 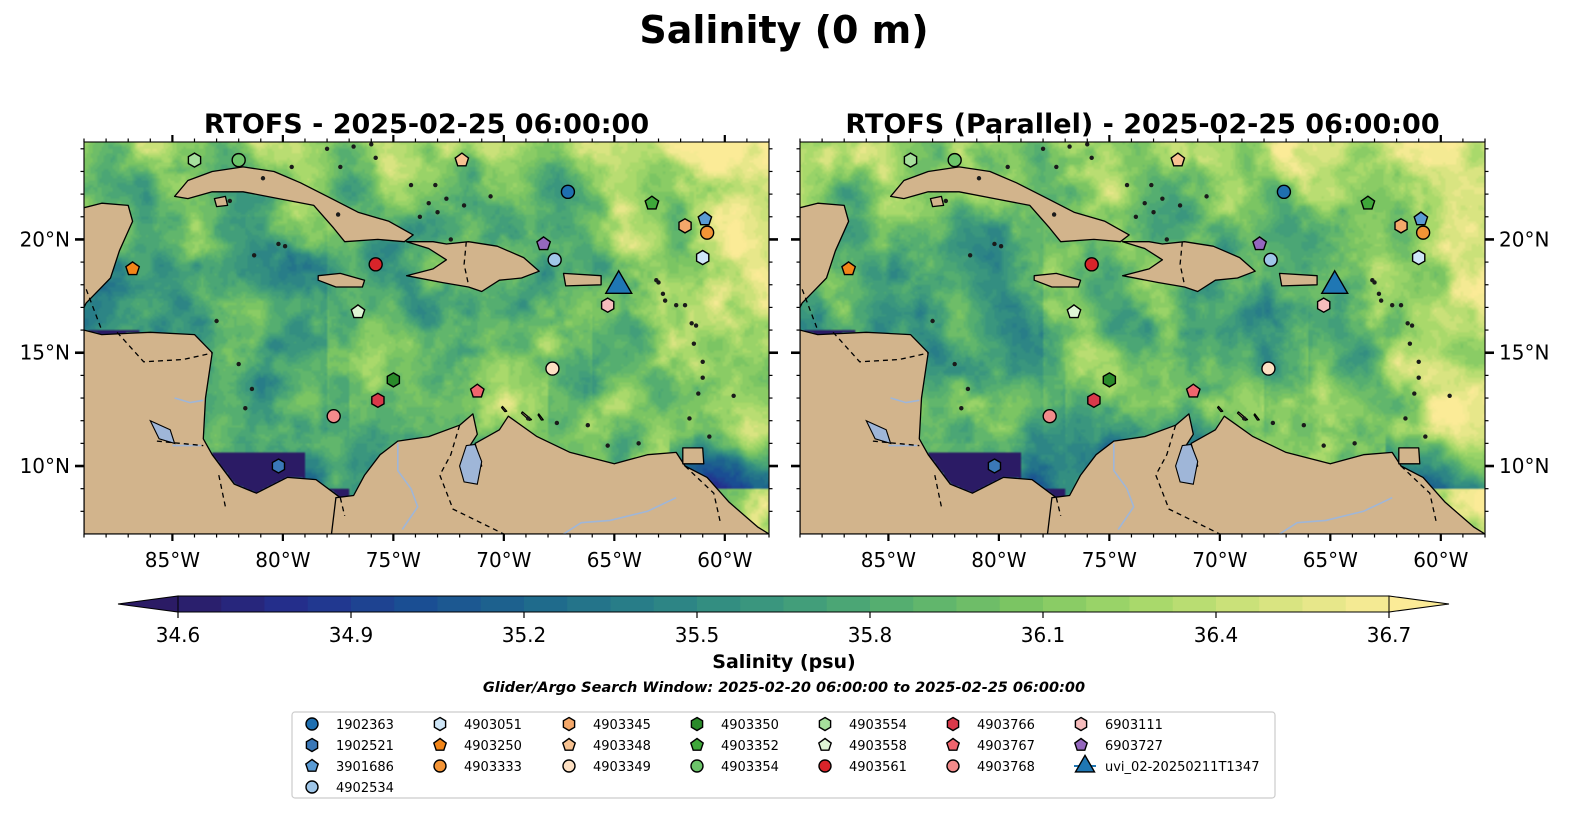 What do you see at coordinates (1006, 725) in the screenshot?
I see `legend-label: 4903766` at bounding box center [1006, 725].